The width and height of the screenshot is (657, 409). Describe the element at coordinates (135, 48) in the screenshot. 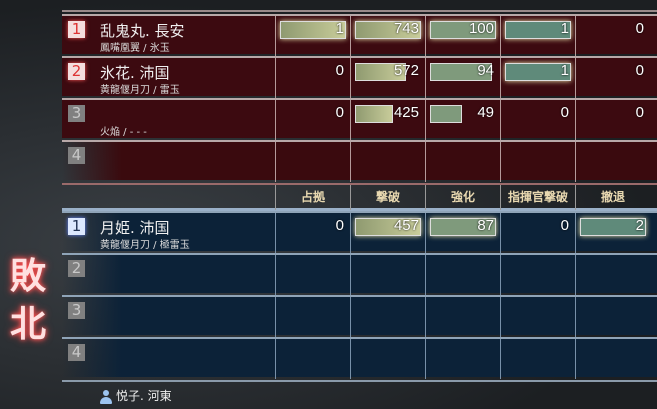

I see `weapon-info: 鳳嘴凰翼 / 氷玉` at that location.